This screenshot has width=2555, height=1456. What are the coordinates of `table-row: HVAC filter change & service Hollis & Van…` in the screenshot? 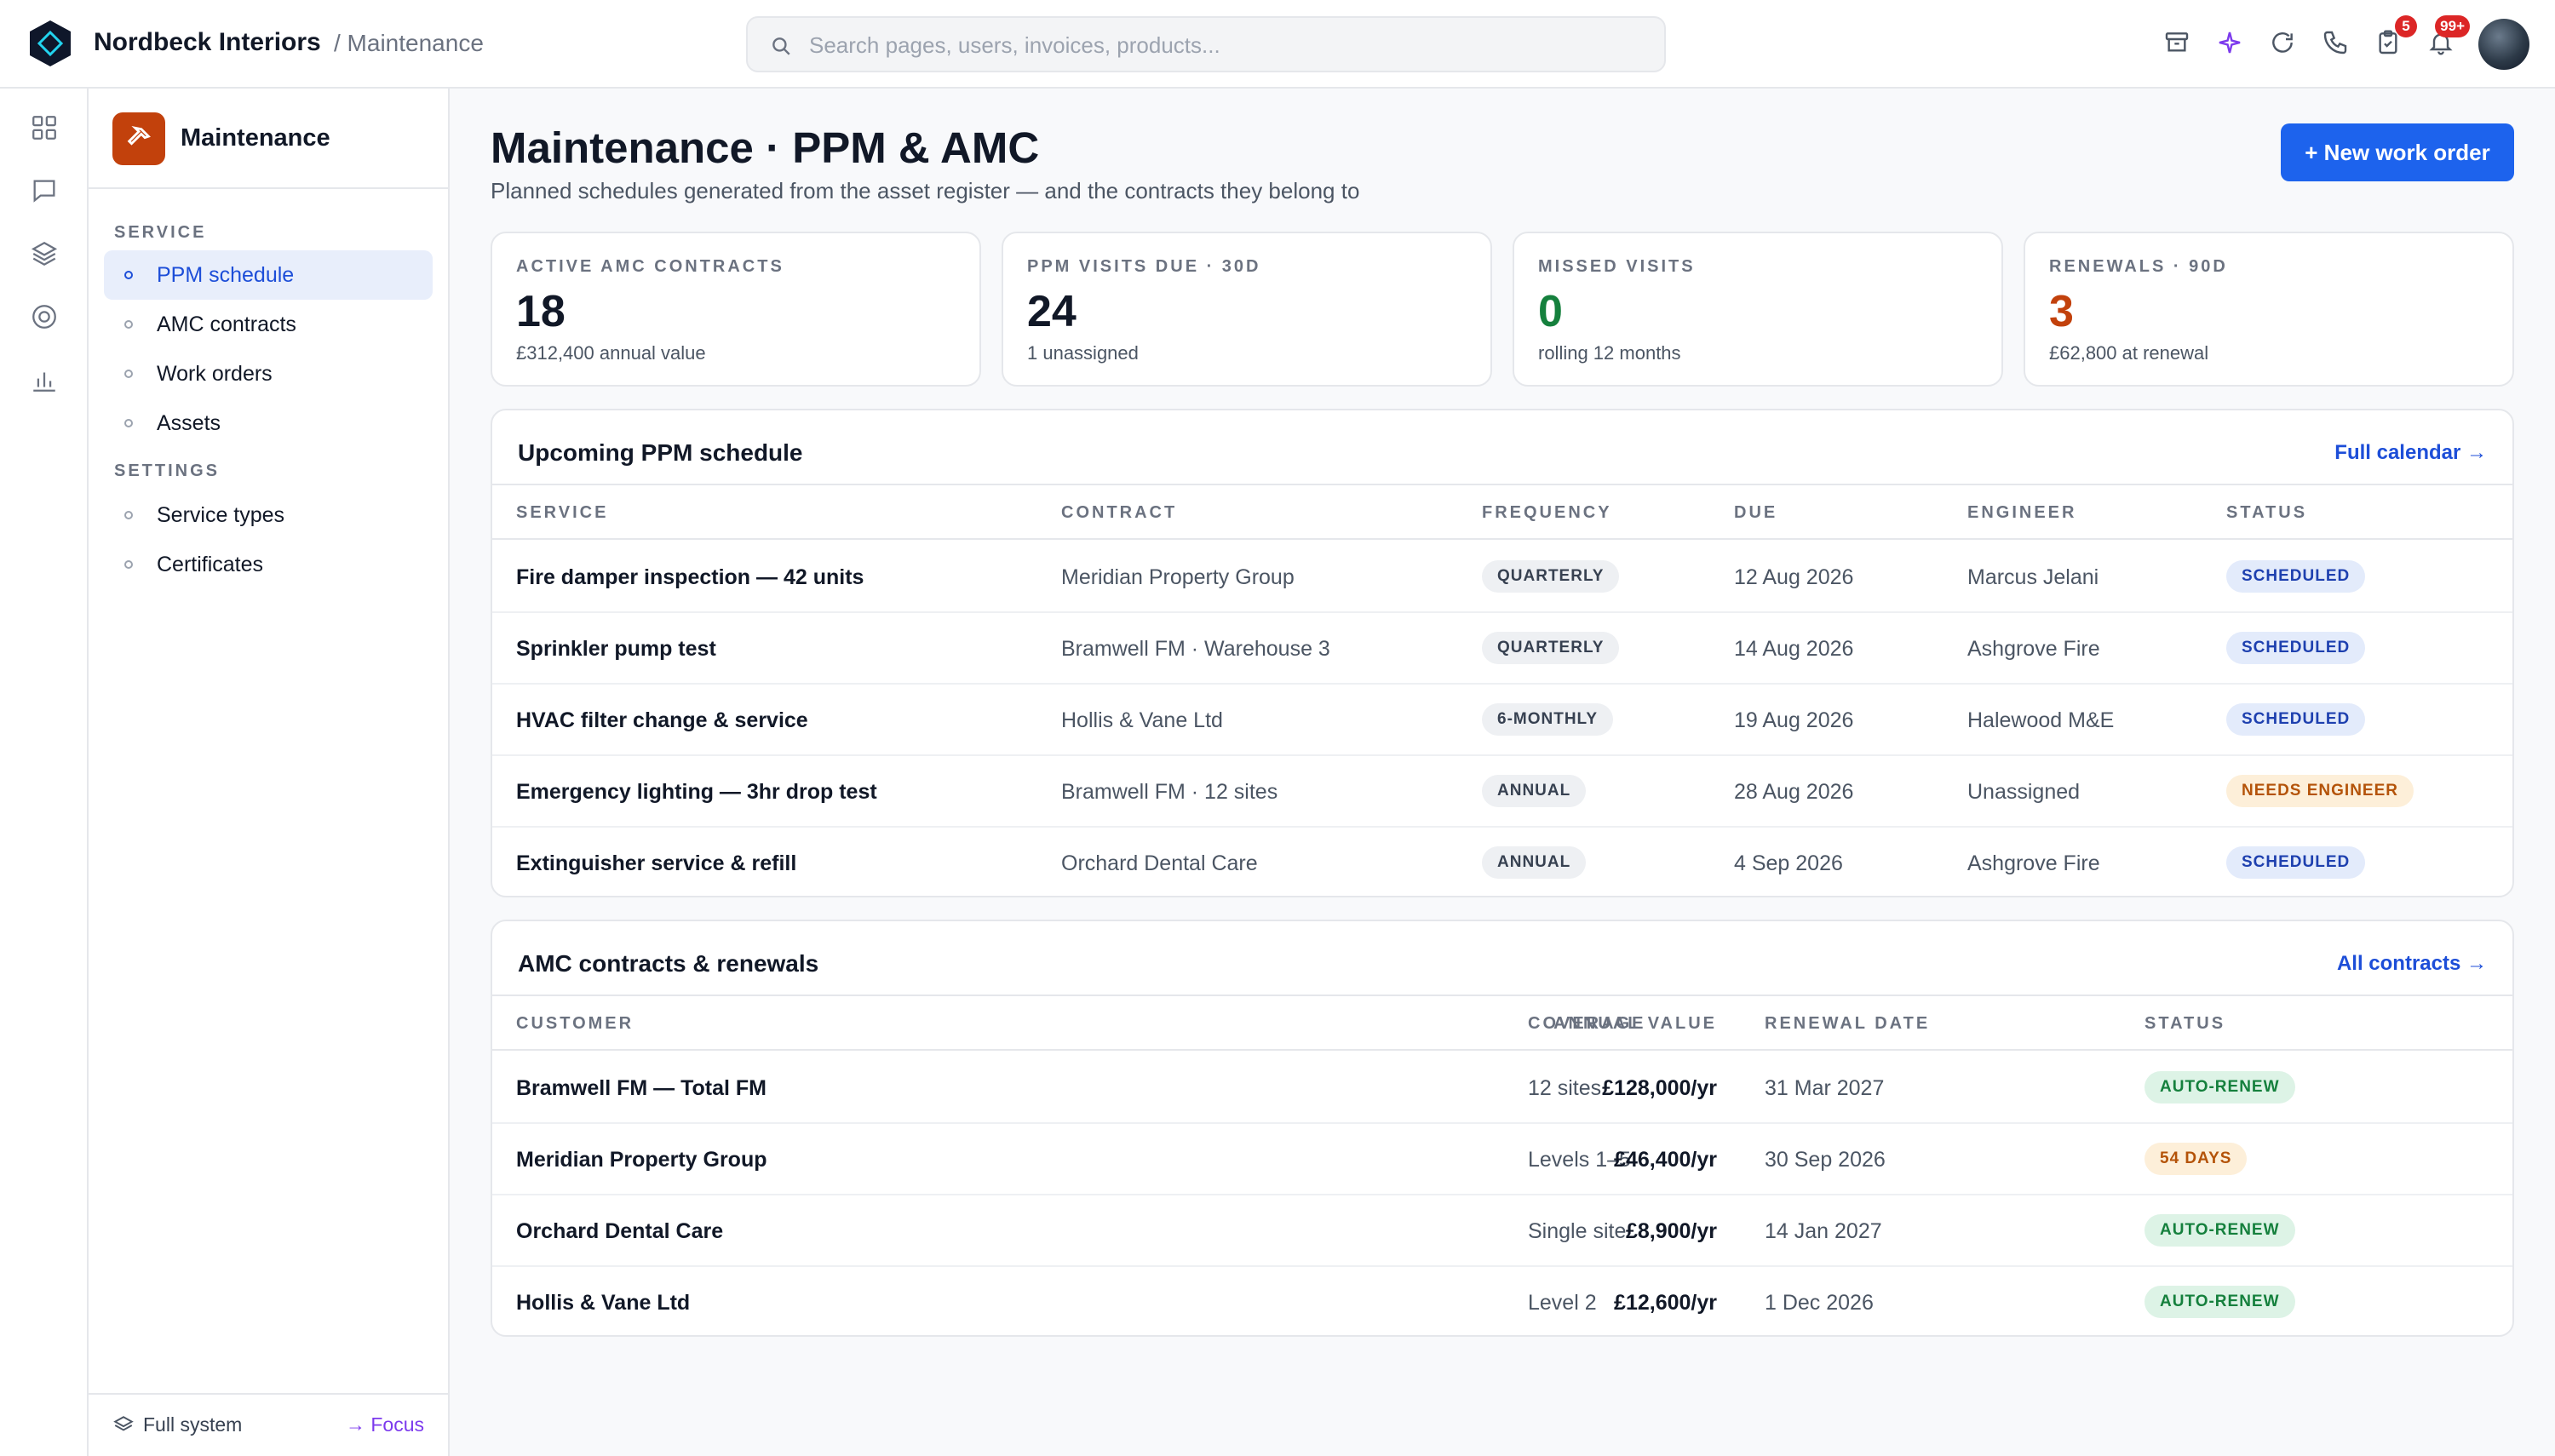 It's located at (1502, 721).